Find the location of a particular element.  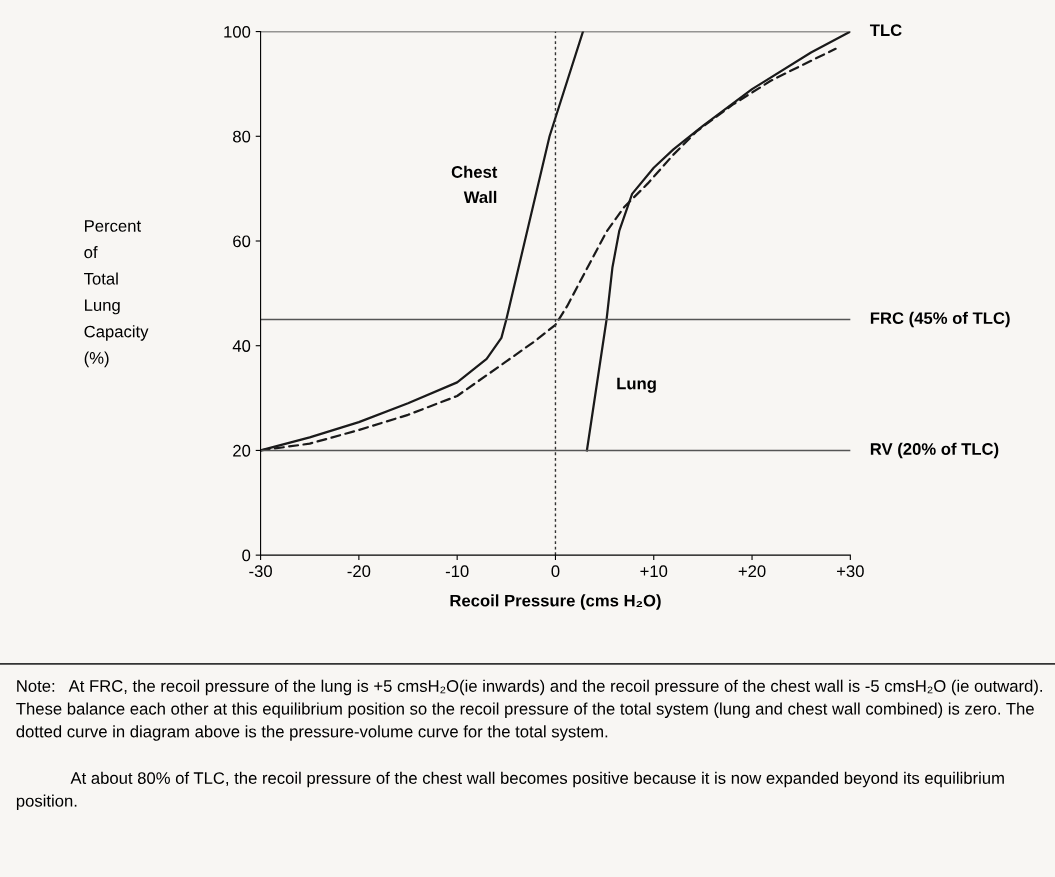

ref-line-label: FRC (45% of TLC) is located at coordinates (940, 319).